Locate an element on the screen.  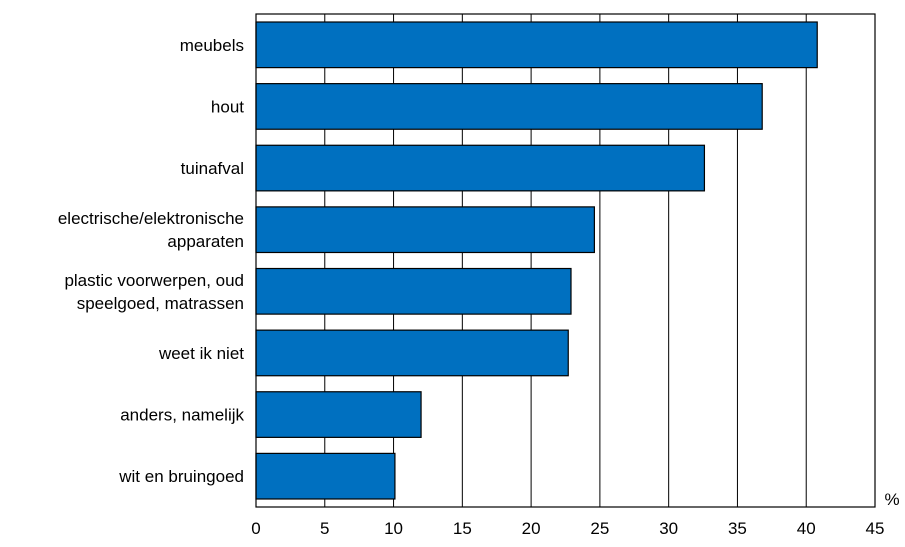
x-tick-label: 0 is located at coordinates (255, 528).